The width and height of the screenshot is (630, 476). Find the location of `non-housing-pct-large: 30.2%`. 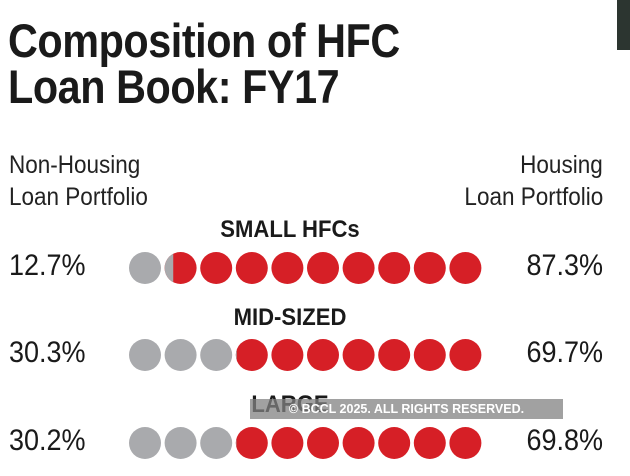

non-housing-pct-large: 30.2% is located at coordinates (47, 440).